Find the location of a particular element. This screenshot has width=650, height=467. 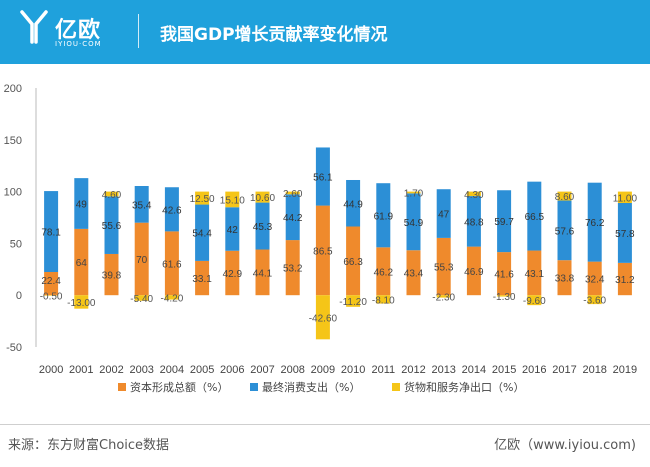

x-tick-label: 2014 is located at coordinates (474, 370).